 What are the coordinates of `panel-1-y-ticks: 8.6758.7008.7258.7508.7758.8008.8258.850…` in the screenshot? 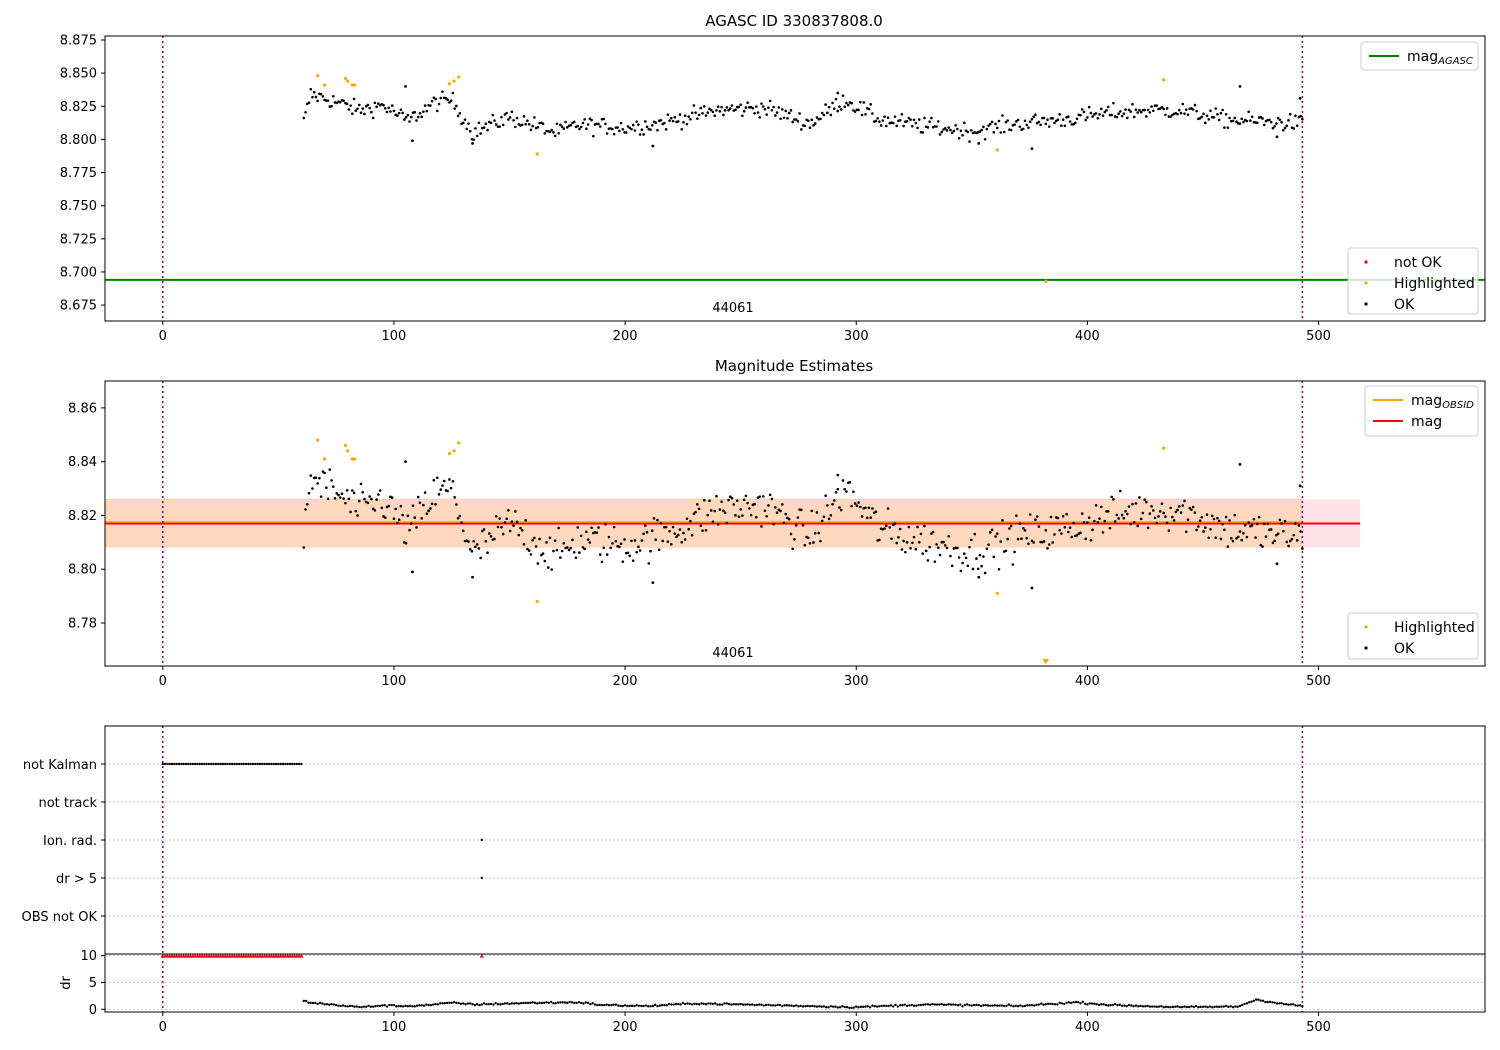 It's located at (82, 173).